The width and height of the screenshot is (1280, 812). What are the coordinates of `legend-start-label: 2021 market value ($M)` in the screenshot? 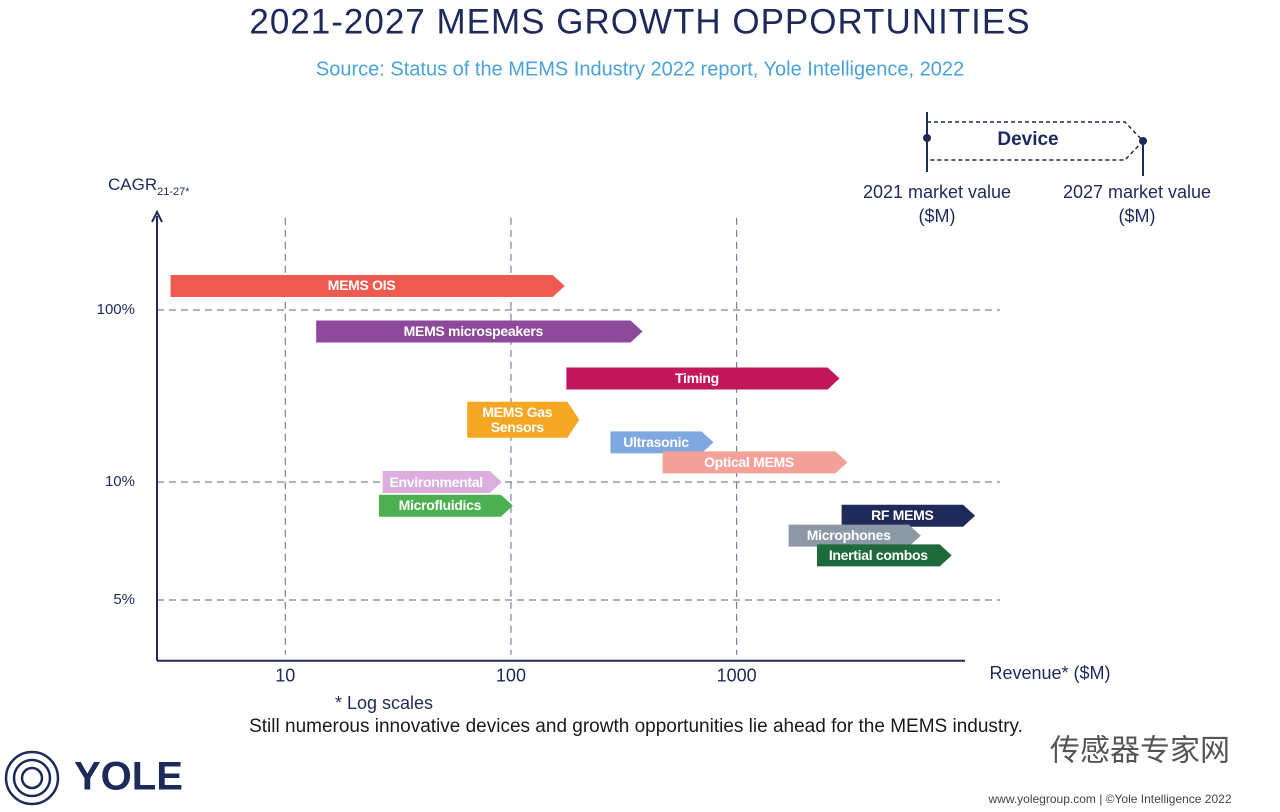 It's located at (937, 204).